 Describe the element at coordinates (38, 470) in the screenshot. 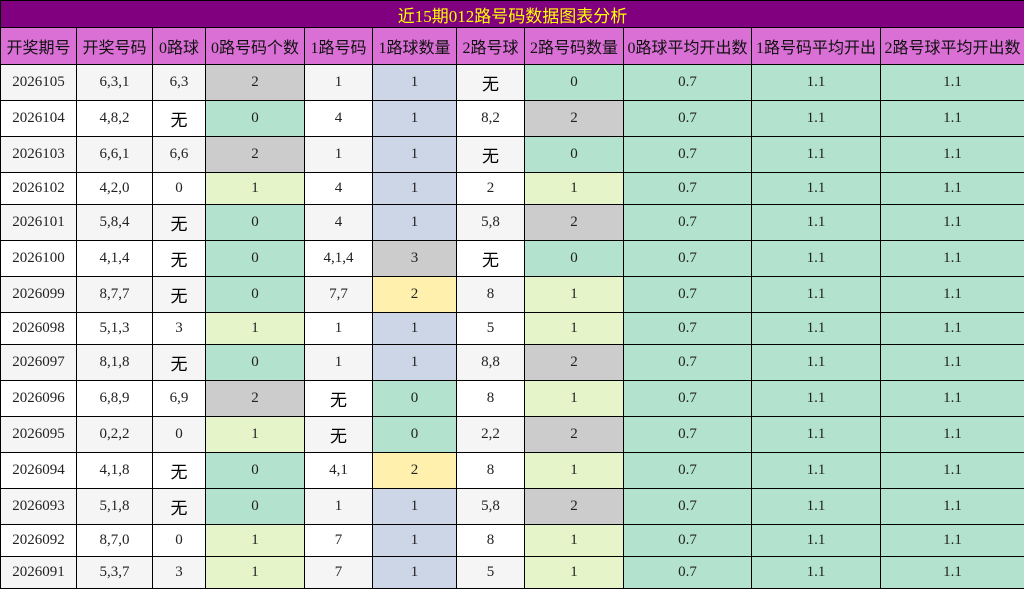

I see `cell-period: 2026094` at that location.